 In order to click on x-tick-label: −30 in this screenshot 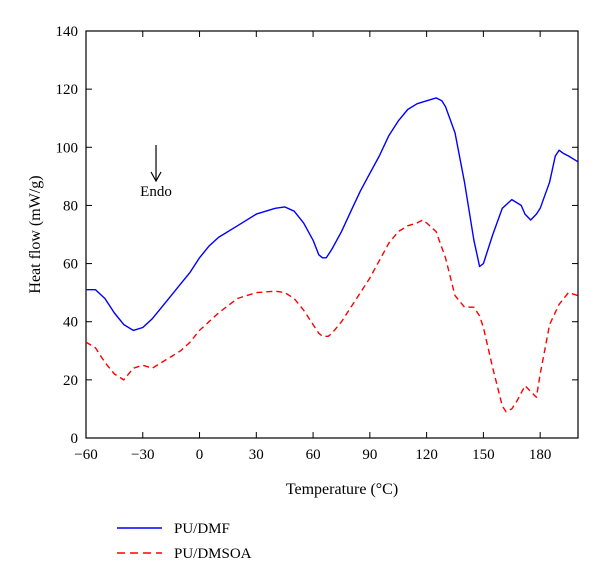, I will do `click(142, 455)`.